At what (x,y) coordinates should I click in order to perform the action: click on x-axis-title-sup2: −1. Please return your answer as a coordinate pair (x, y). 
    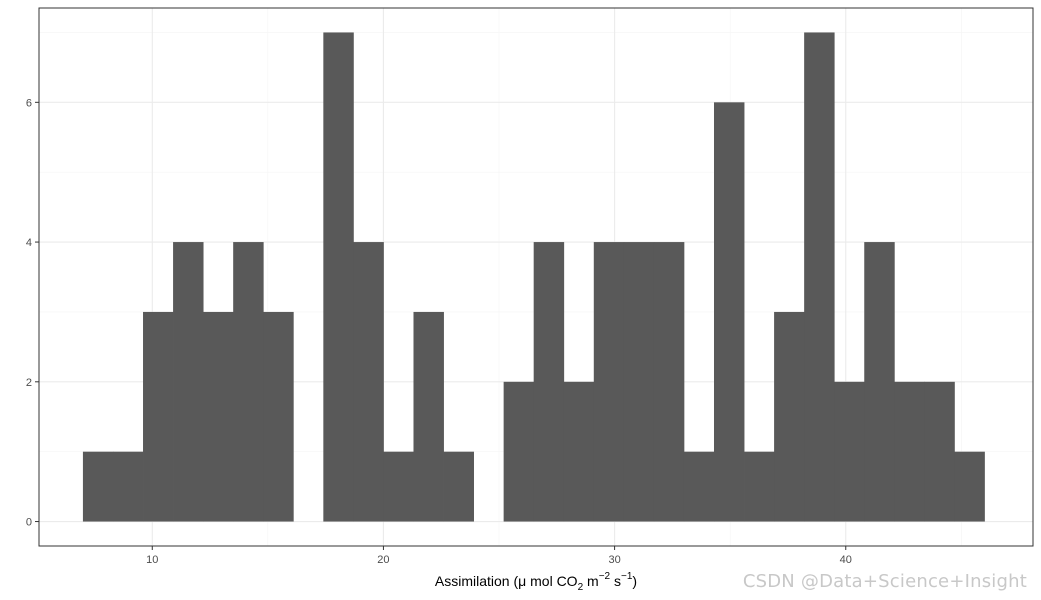
    Looking at the image, I should click on (627, 576).